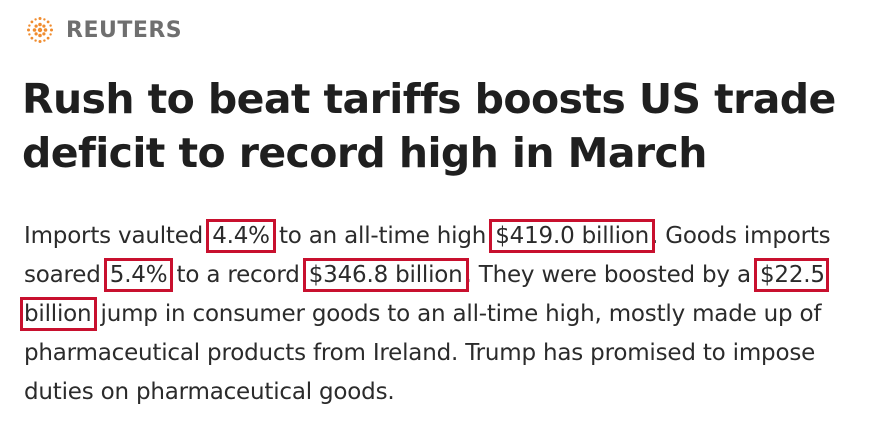 This screenshot has width=873, height=423. I want to click on text-segment: . Goods imports soared, so click(427, 255).